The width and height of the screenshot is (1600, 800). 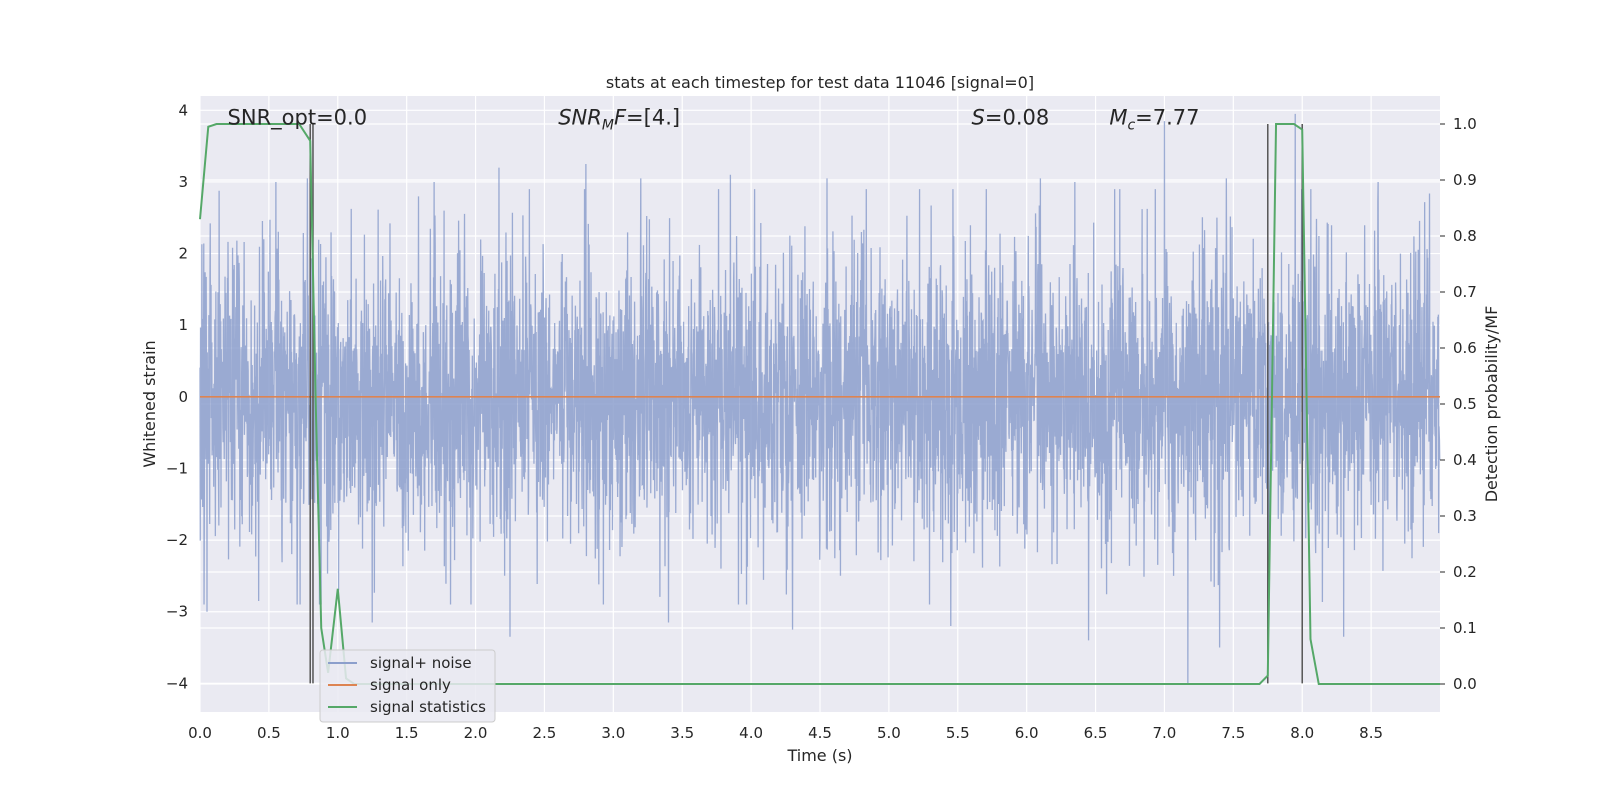 What do you see at coordinates (183, 397) in the screenshot?
I see `y-tick-label: 0` at bounding box center [183, 397].